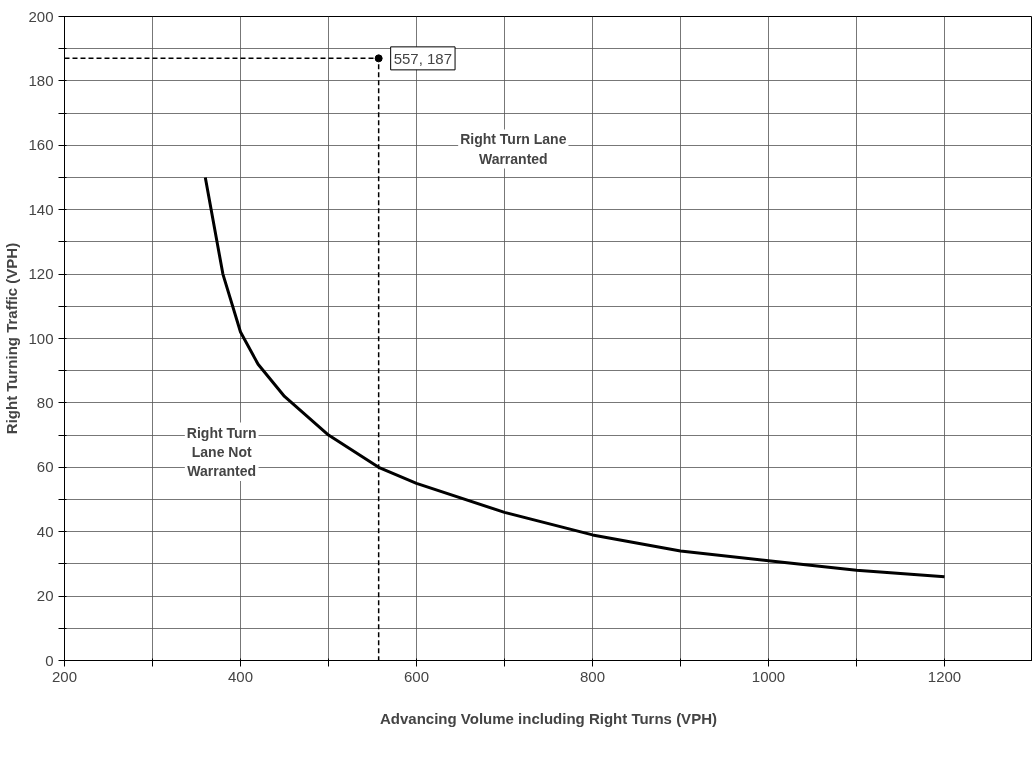  What do you see at coordinates (45, 402) in the screenshot?
I see `y-tick-label: 80` at bounding box center [45, 402].